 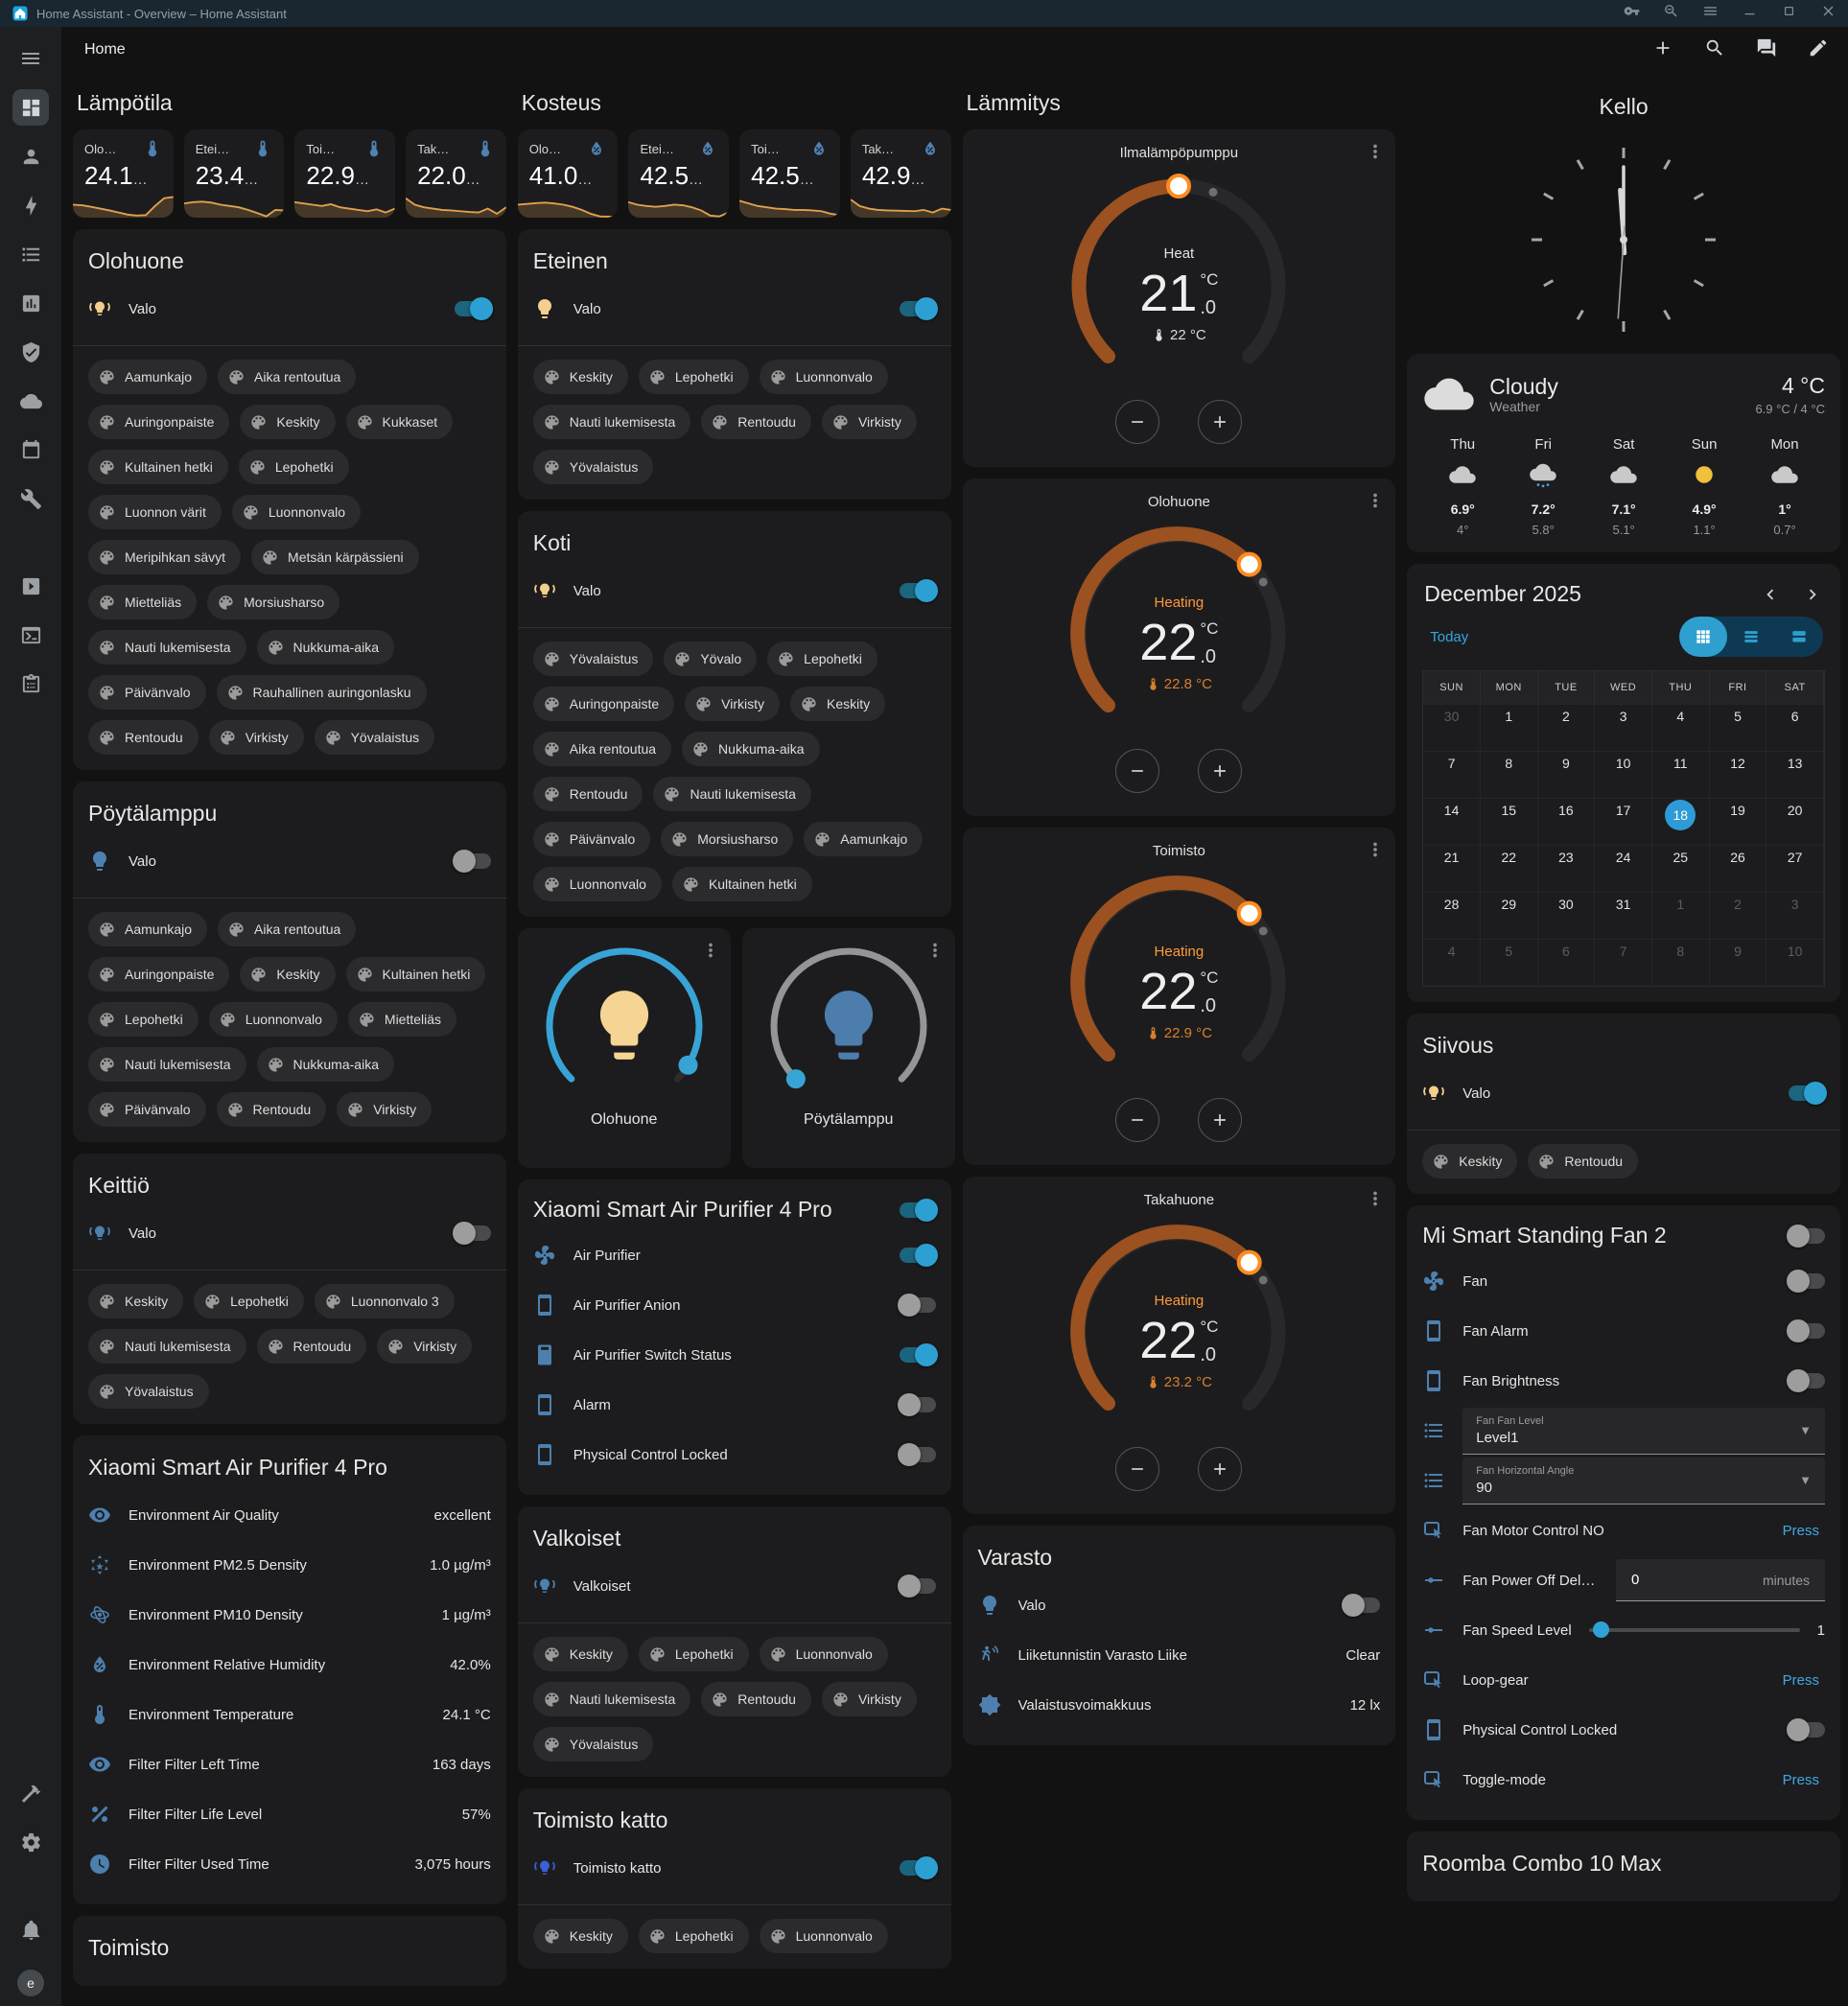 What do you see at coordinates (148, 929) in the screenshot?
I see `scene-chip: Aamunkajo` at bounding box center [148, 929].